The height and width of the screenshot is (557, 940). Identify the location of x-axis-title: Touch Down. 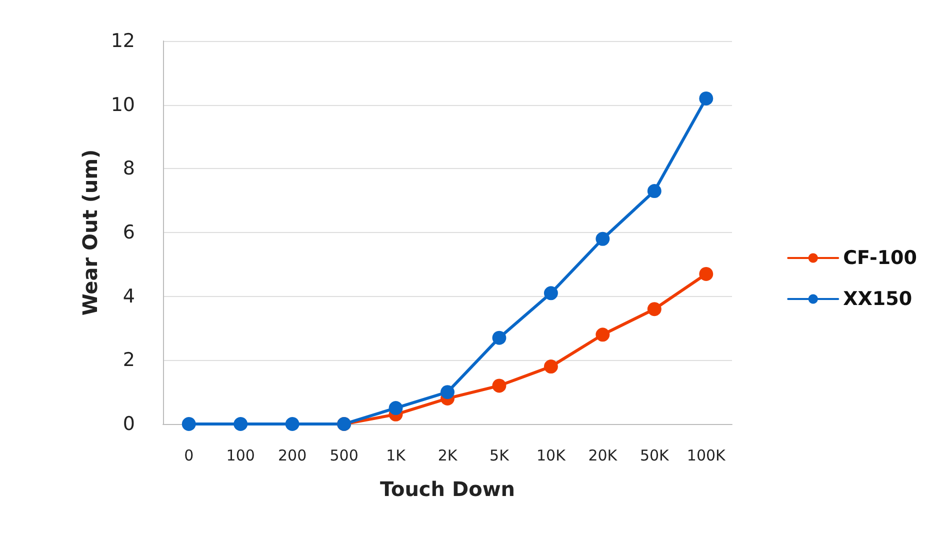
(448, 489).